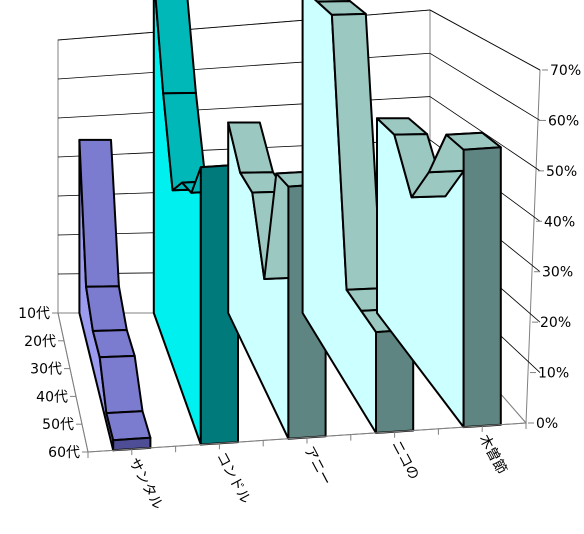 Image resolution: width=584 pixels, height=534 pixels. Describe the element at coordinates (244, 25) in the screenshot. I see `back-gridline` at that location.